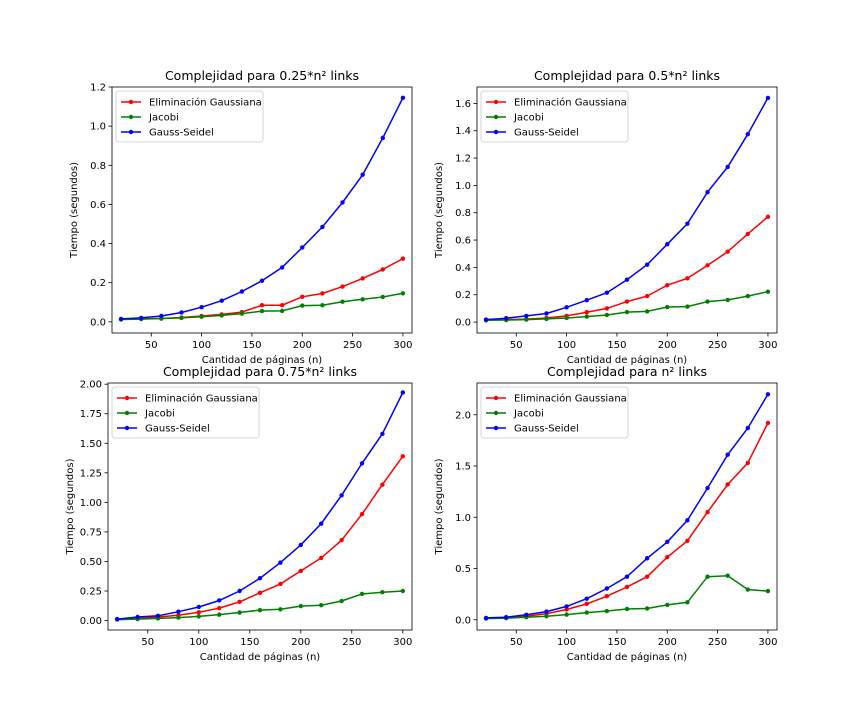 Image resolution: width=864 pixels, height=720 pixels. What do you see at coordinates (667, 345) in the screenshot?
I see `x-tick-label: 200` at bounding box center [667, 345].